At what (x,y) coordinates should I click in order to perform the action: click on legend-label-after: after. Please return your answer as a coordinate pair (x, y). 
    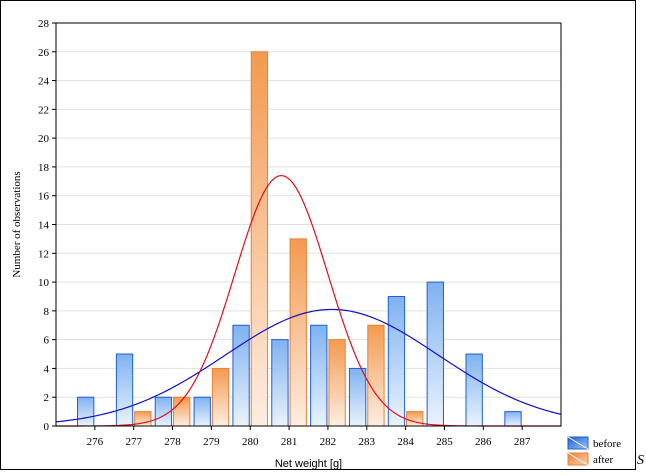
    Looking at the image, I should click on (603, 460).